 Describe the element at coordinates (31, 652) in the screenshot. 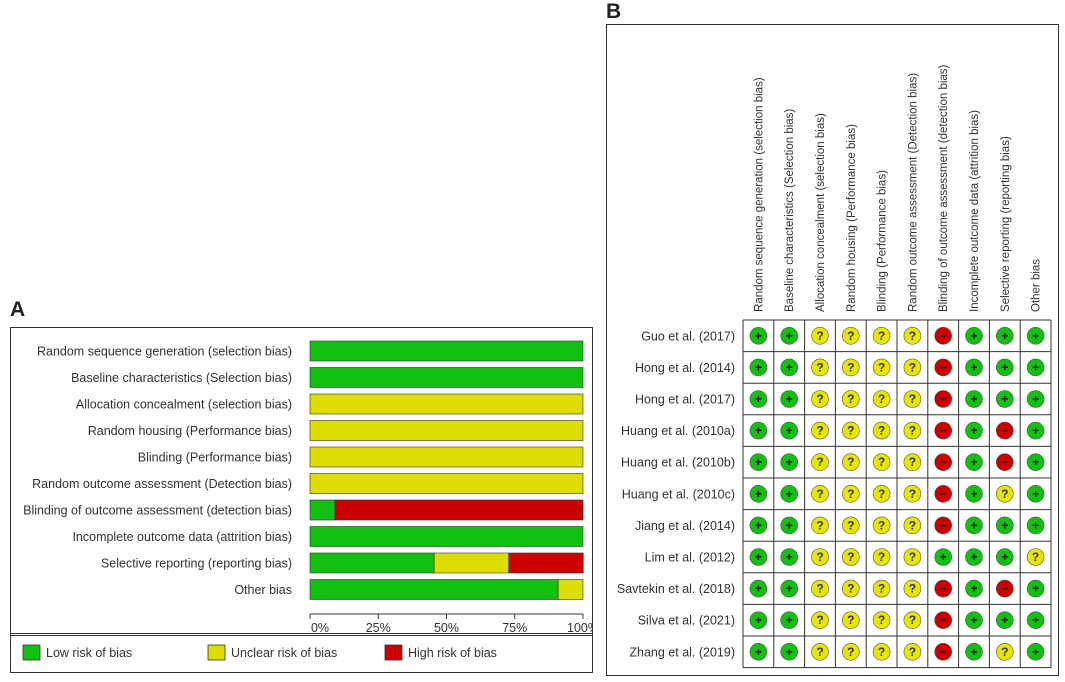

I see `legend-swatch` at that location.